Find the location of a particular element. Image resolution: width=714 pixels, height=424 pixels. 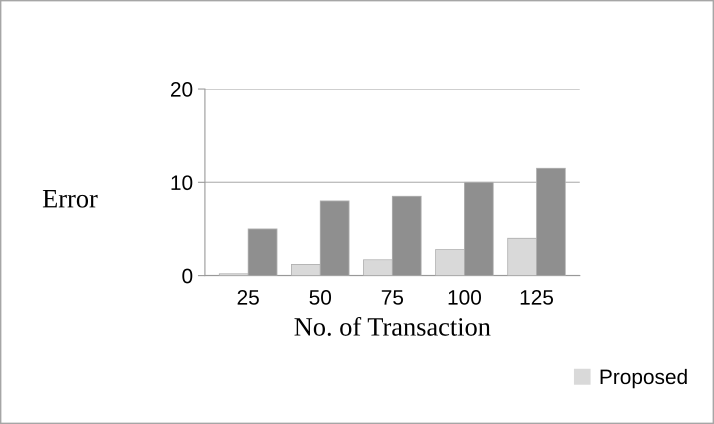

y-axis-title: Error is located at coordinates (70, 199).